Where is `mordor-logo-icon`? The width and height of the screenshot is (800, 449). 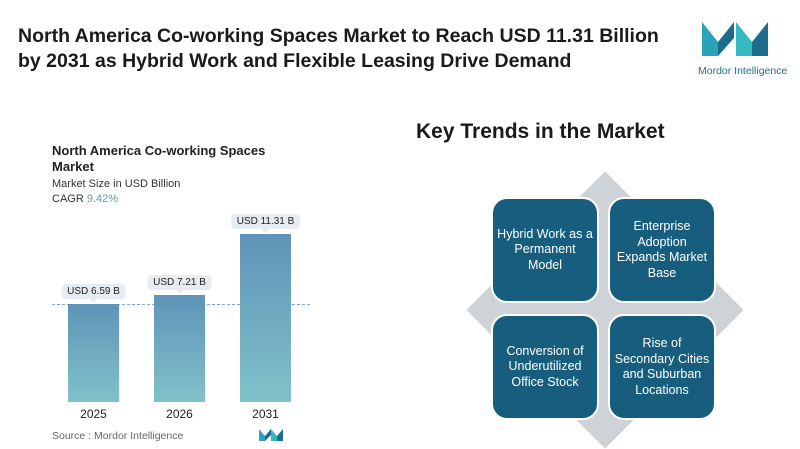 mordor-logo-icon is located at coordinates (735, 39).